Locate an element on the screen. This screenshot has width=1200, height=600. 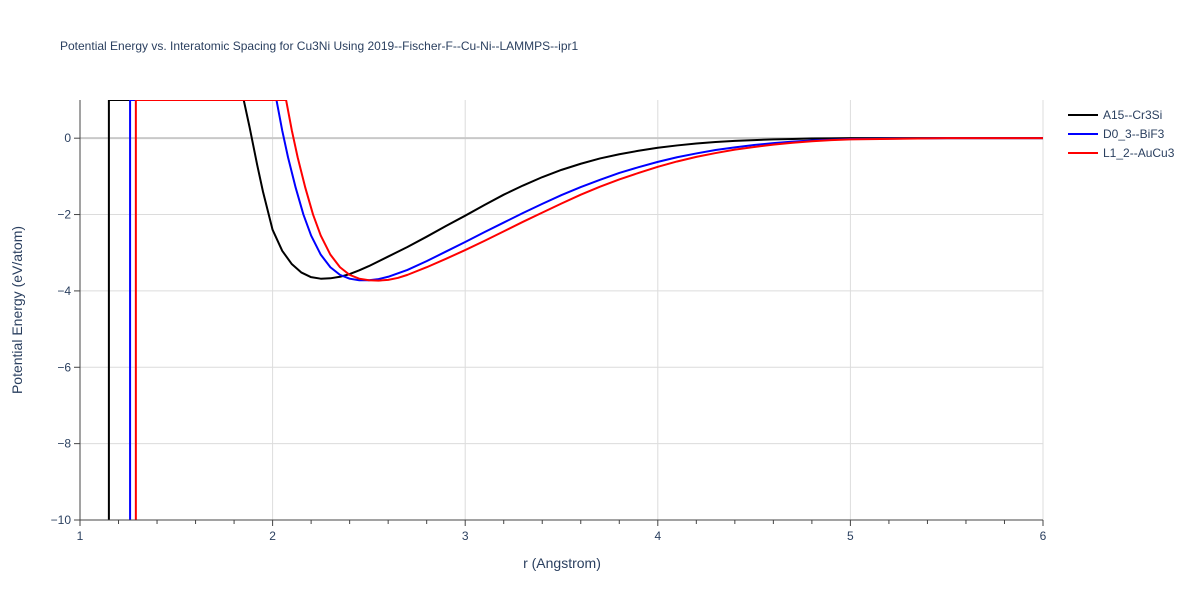
x-tick-label: 2 is located at coordinates (272, 536).